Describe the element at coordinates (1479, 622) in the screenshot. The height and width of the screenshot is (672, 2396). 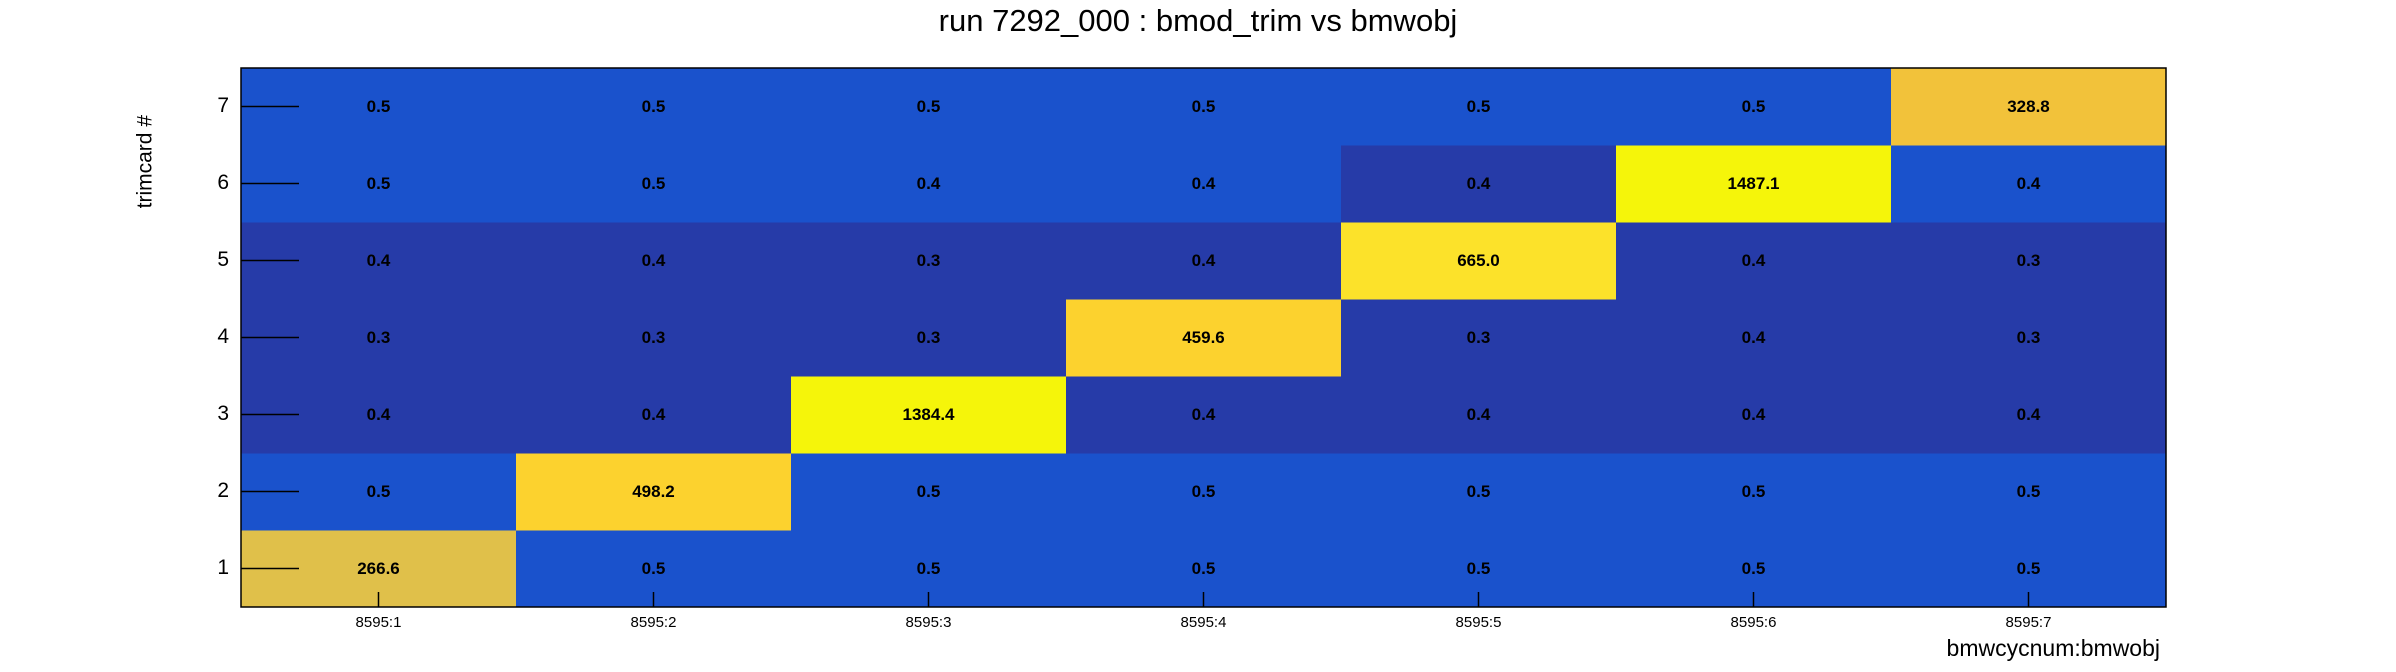
I see `x-tick-label: 8595:5` at that location.